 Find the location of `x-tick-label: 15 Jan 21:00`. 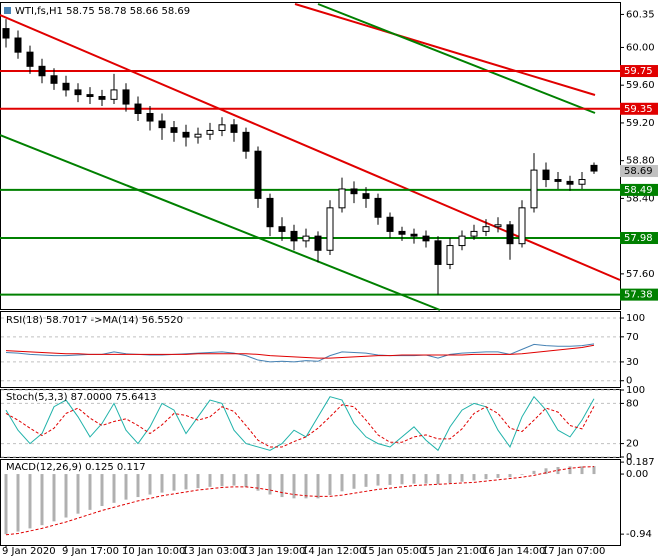

x-tick-label: 15 Jan 21:00 is located at coordinates (453, 551).